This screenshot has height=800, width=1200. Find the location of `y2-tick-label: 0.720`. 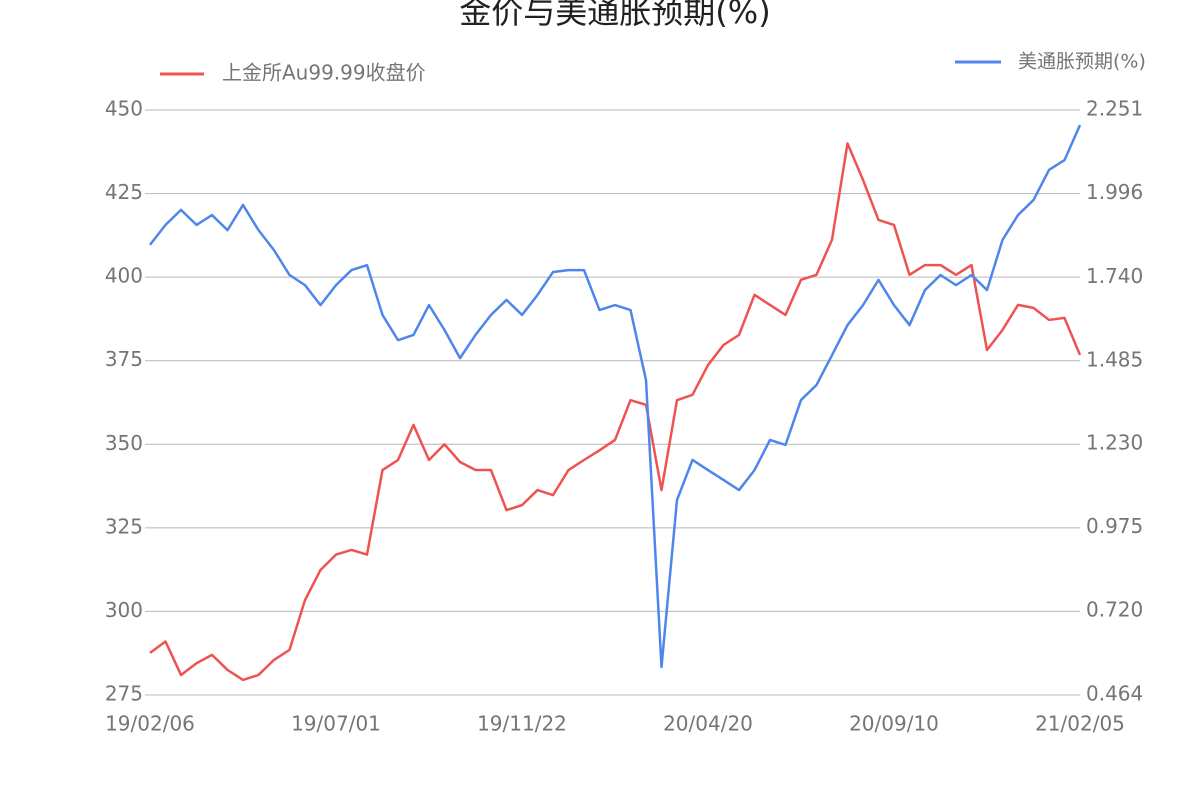

y2-tick-label: 0.720 is located at coordinates (1114, 610).